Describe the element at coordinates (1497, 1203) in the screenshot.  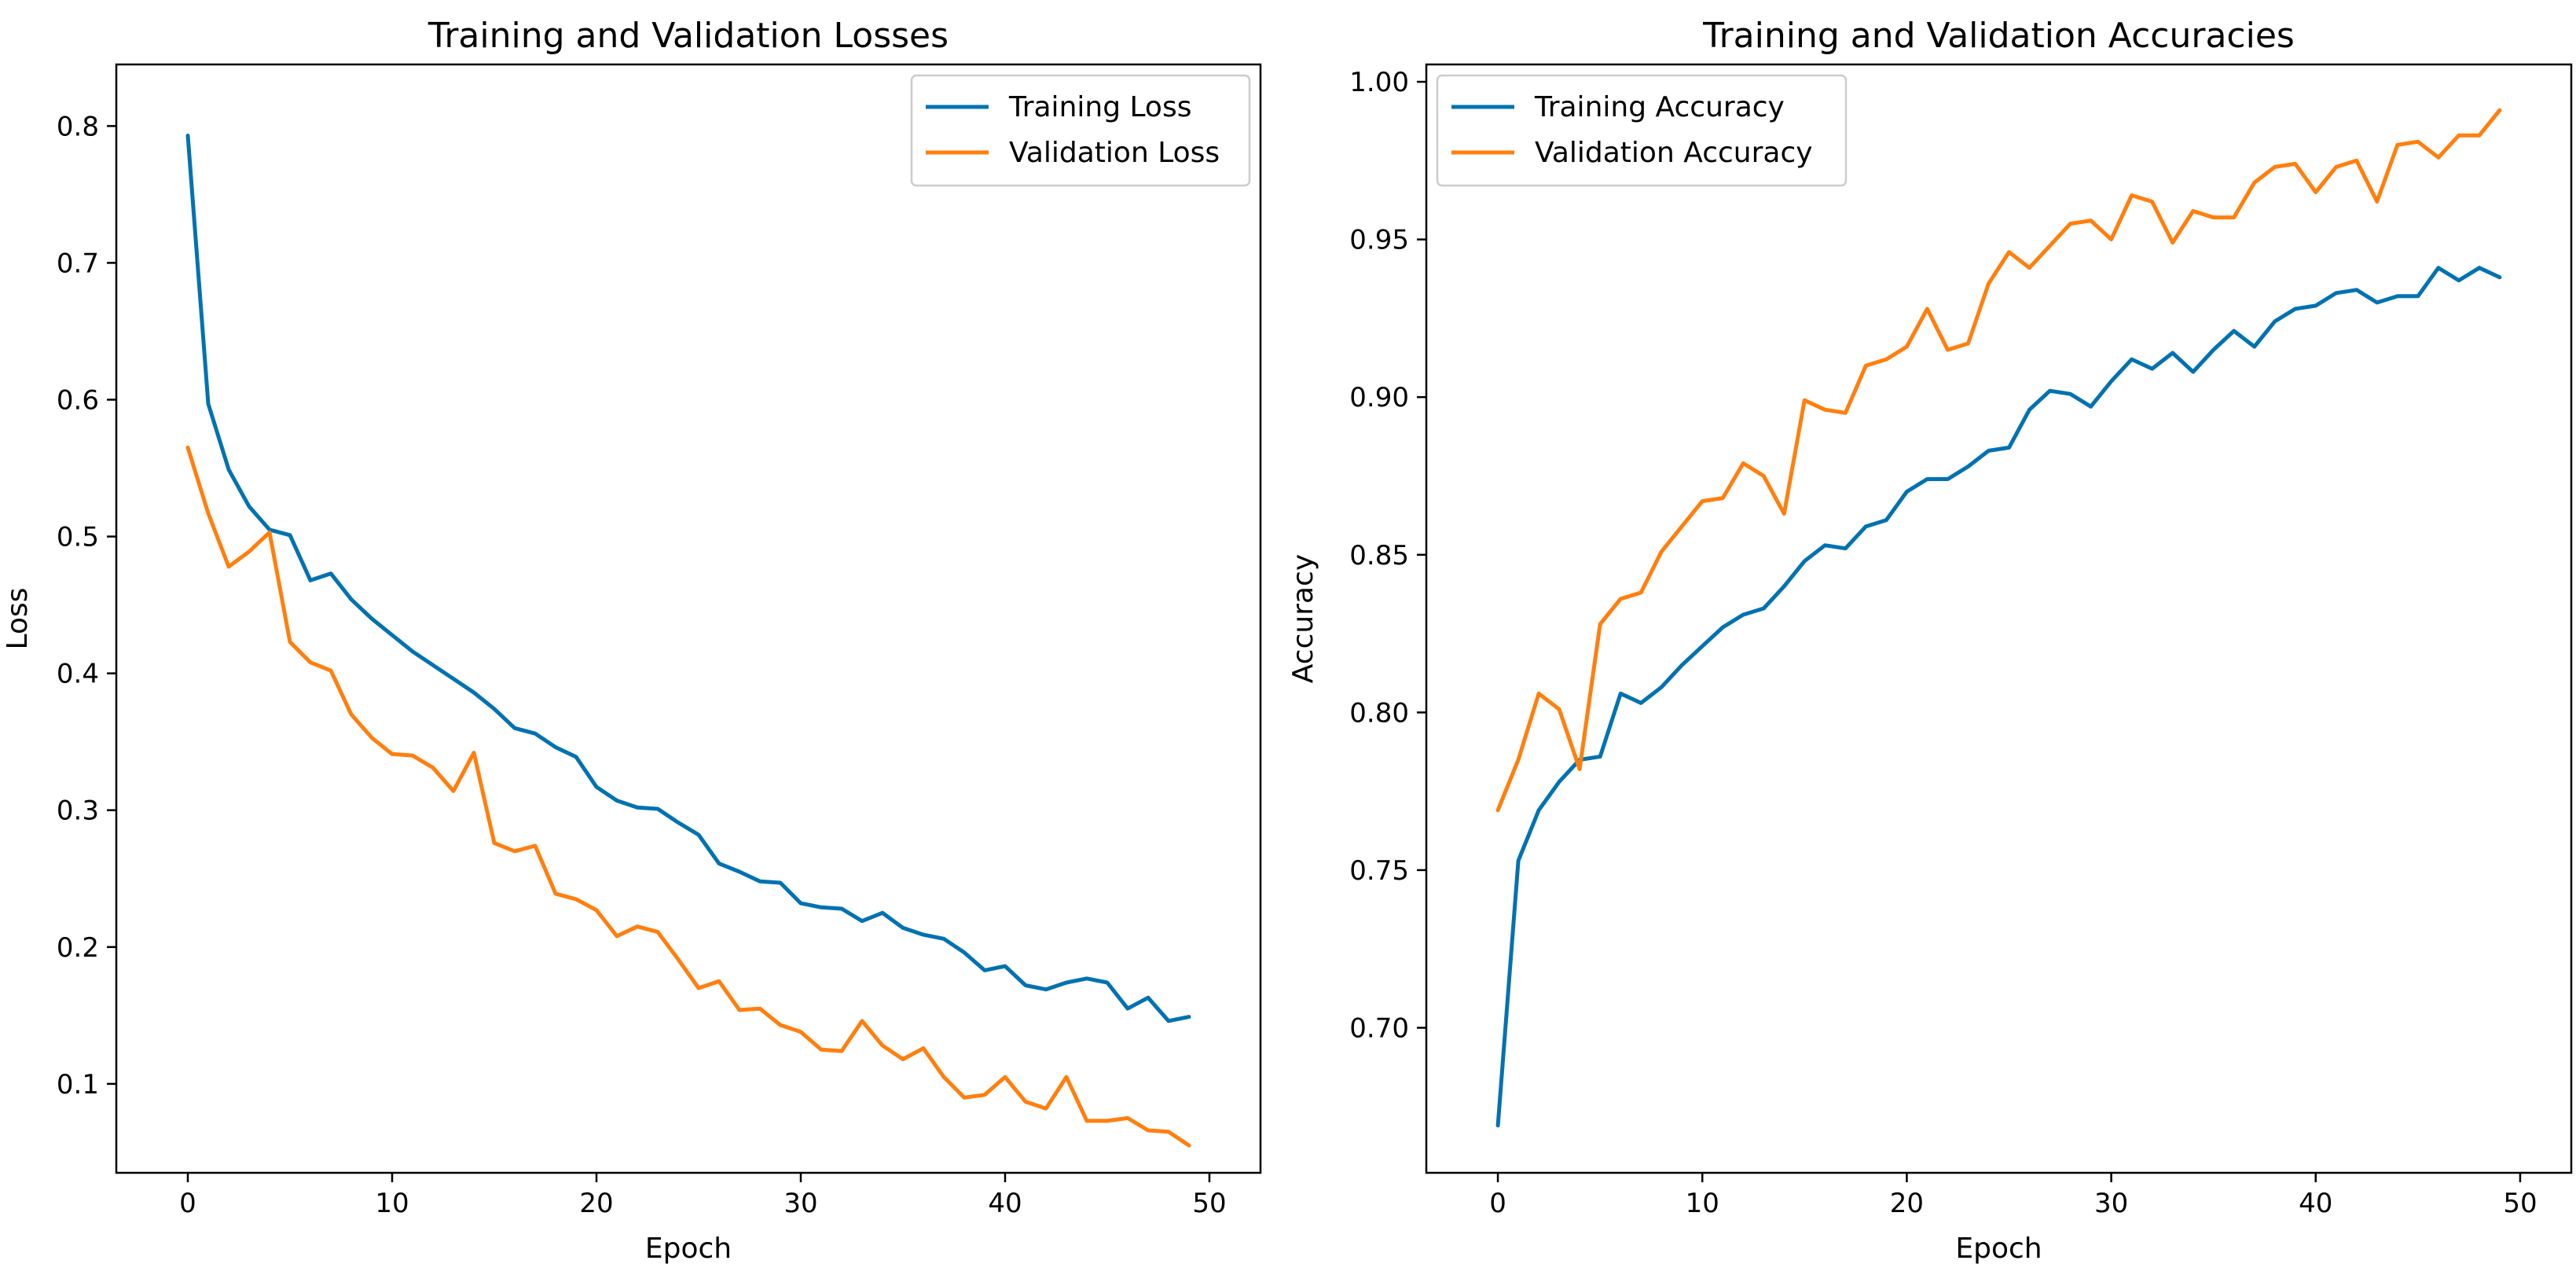
I see `accuracy-chart-xtick-label: 0` at that location.